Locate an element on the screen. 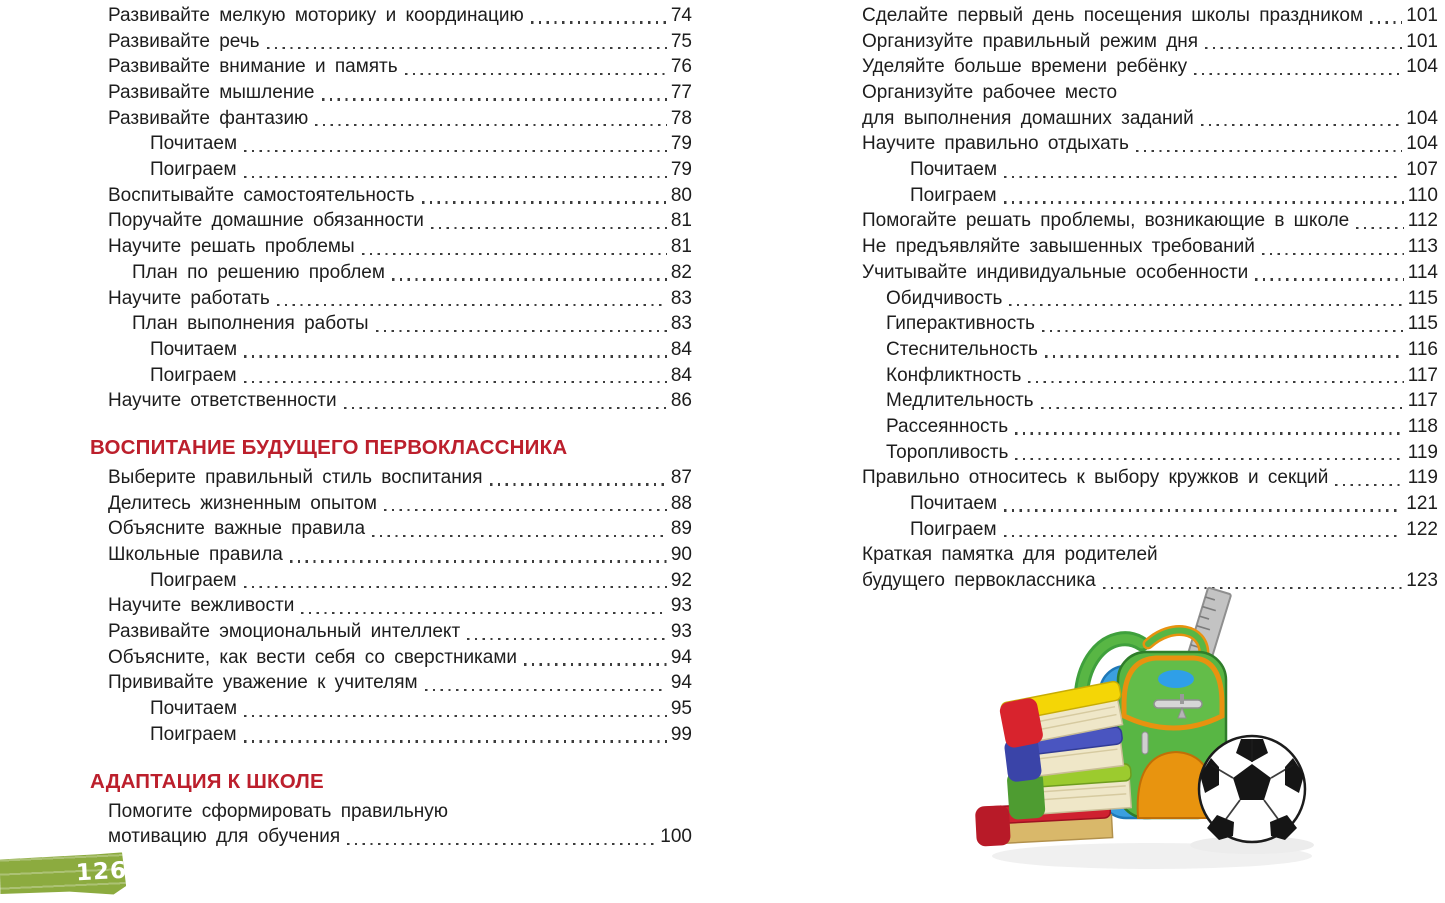 The width and height of the screenshot is (1445, 903). toc-page-number: 86 is located at coordinates (681, 401).